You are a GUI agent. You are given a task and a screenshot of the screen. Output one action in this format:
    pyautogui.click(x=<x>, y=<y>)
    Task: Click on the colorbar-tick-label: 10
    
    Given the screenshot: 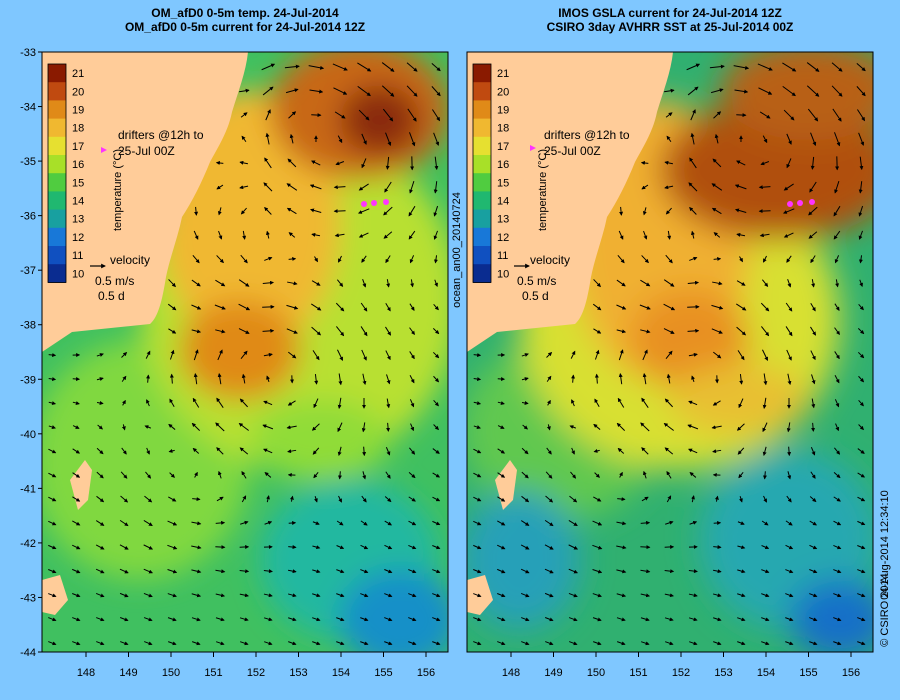 What is the action you would take?
    pyautogui.click(x=503, y=274)
    